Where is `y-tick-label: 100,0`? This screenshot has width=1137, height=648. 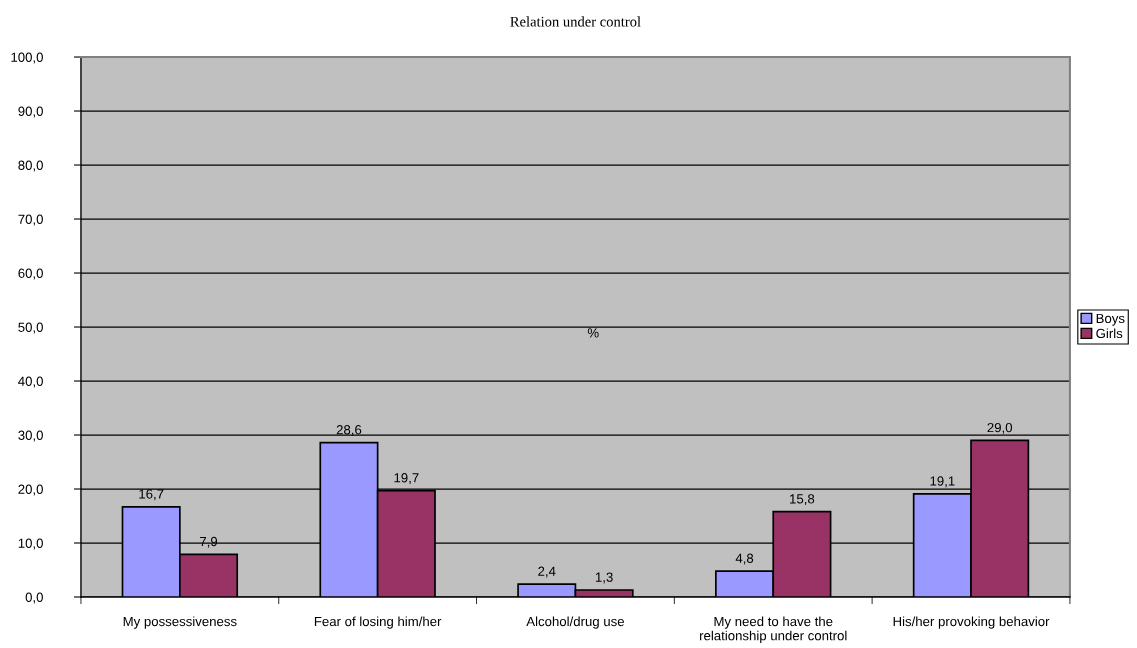
y-tick-label: 100,0 is located at coordinates (27, 58).